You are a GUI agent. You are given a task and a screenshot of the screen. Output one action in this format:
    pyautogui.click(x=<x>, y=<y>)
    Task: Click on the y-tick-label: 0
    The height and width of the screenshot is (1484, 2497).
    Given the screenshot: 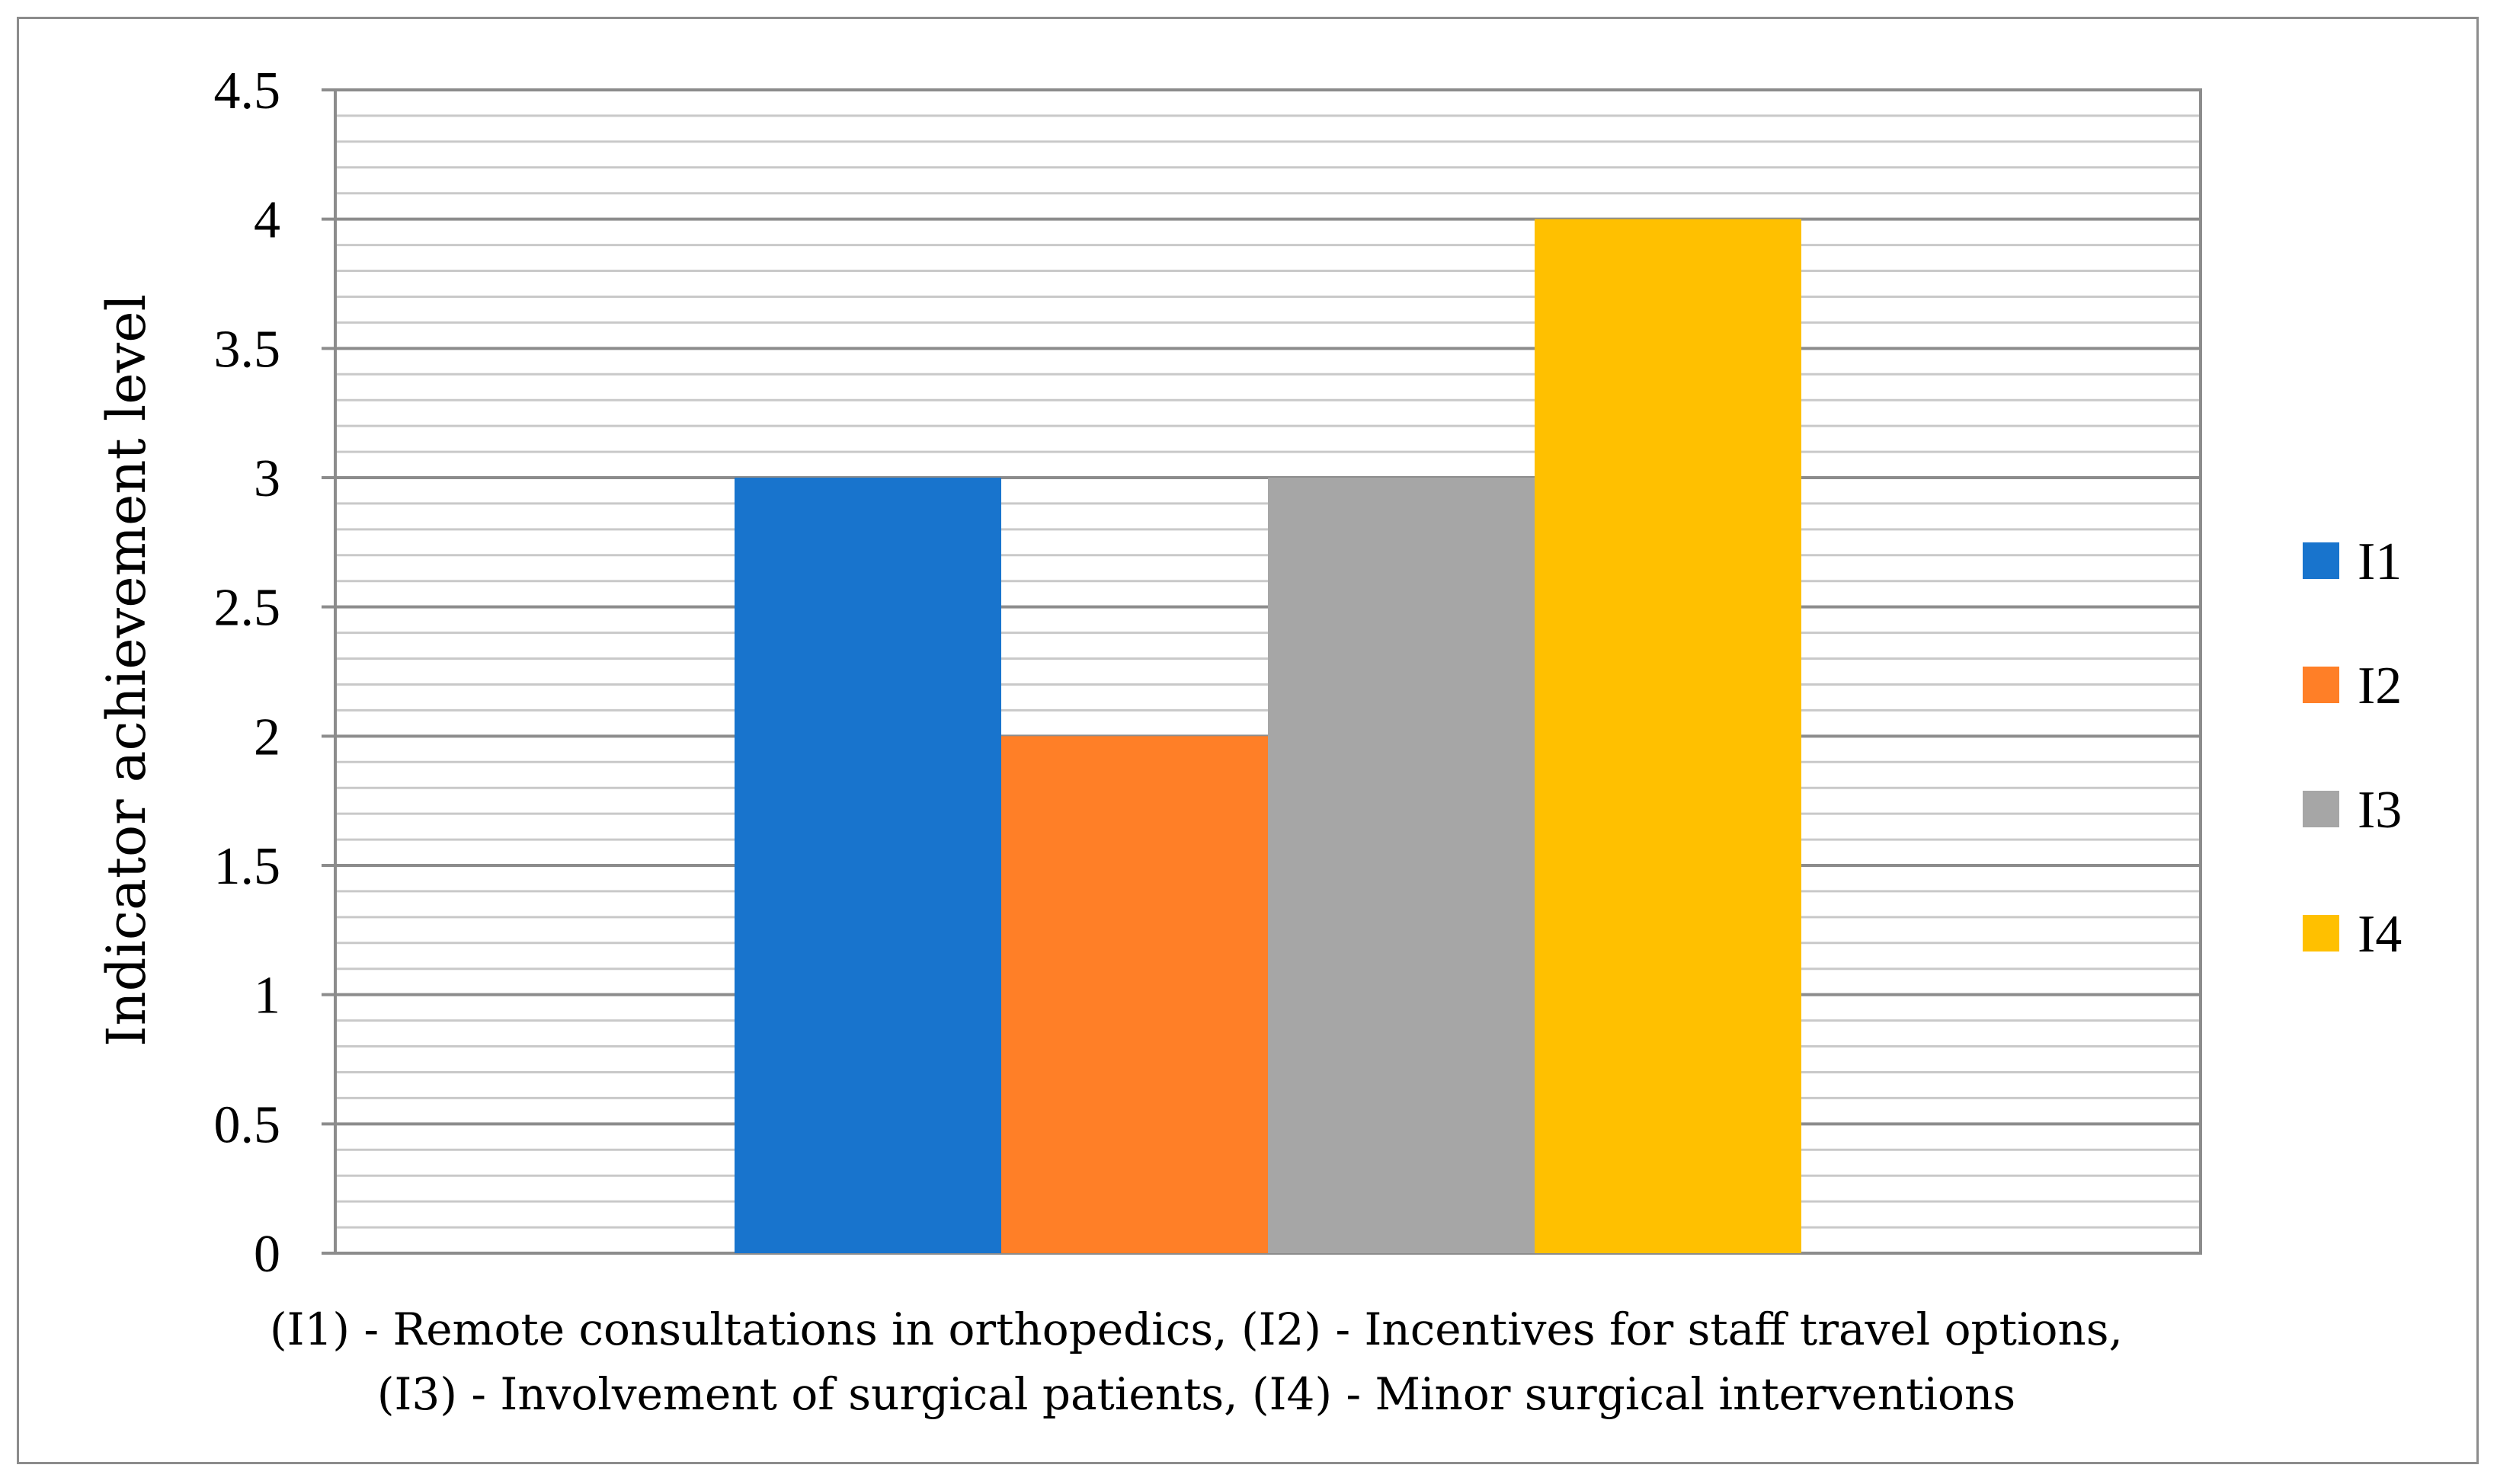 What is the action you would take?
    pyautogui.click(x=267, y=1254)
    